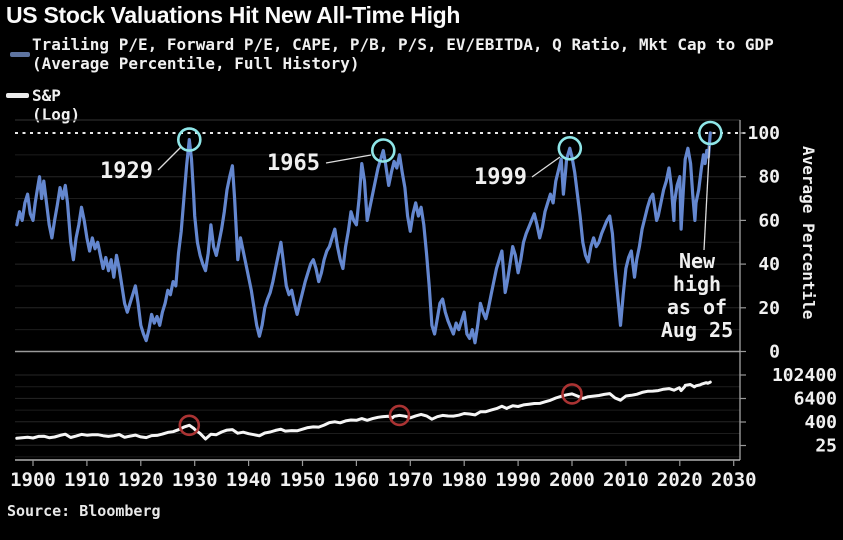 This screenshot has height=540, width=843. I want to click on x-tick-label: 2020, so click(680, 480).